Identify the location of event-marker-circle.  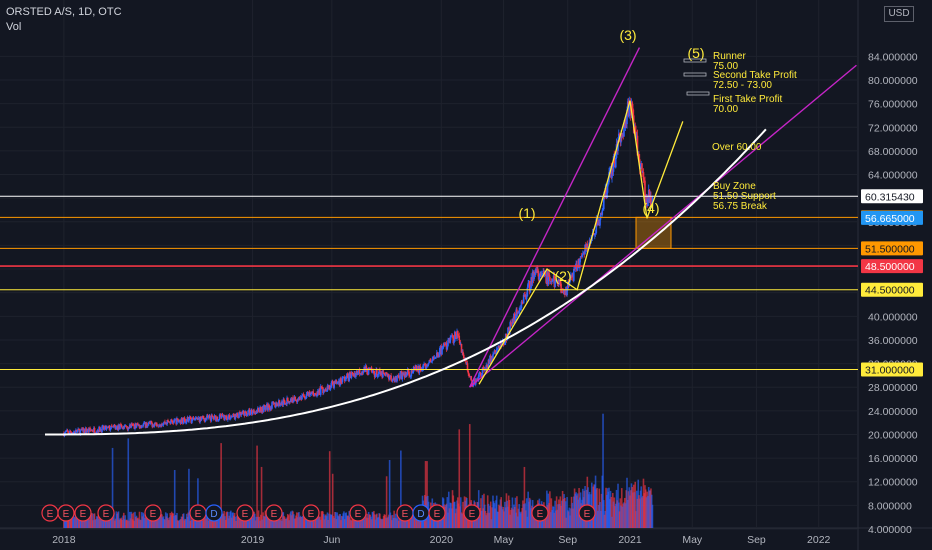
(66, 513).